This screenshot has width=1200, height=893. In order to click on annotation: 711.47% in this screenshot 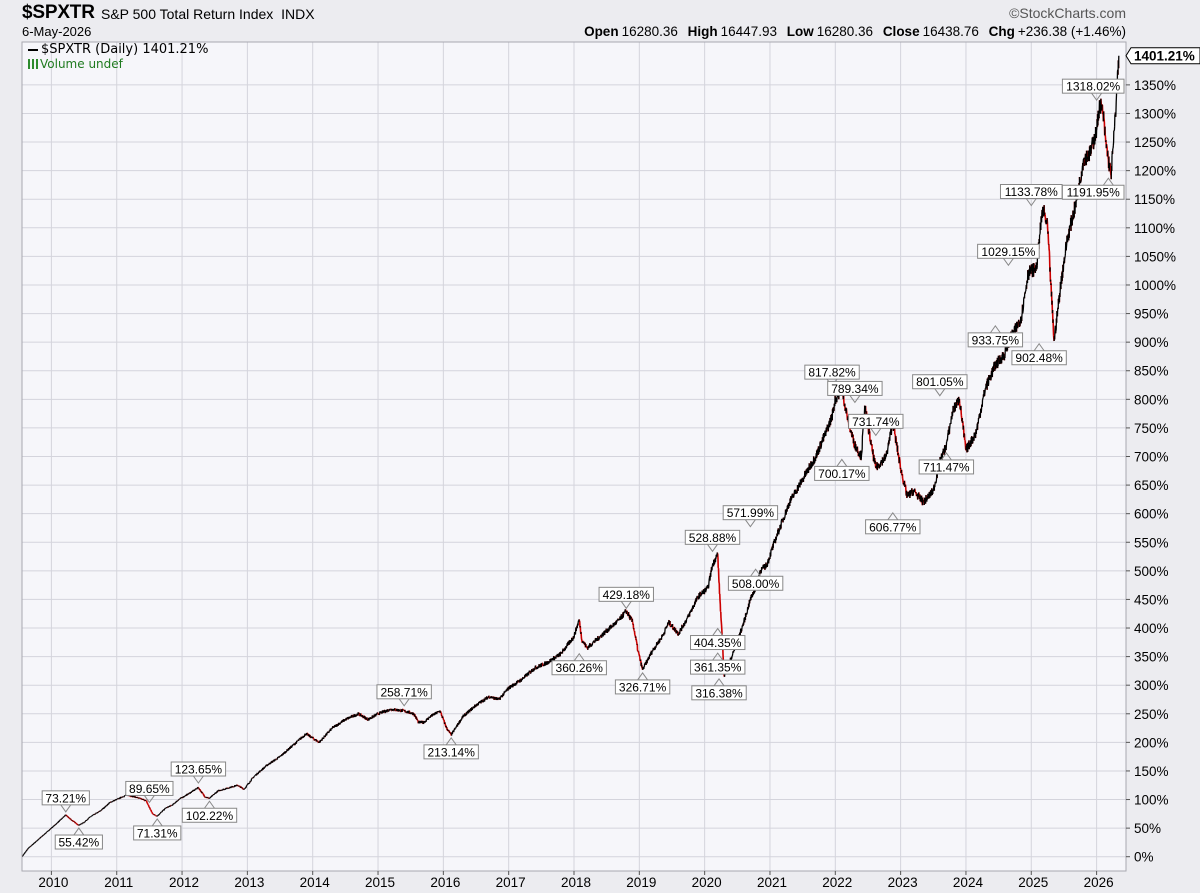, I will do `click(946, 463)`.